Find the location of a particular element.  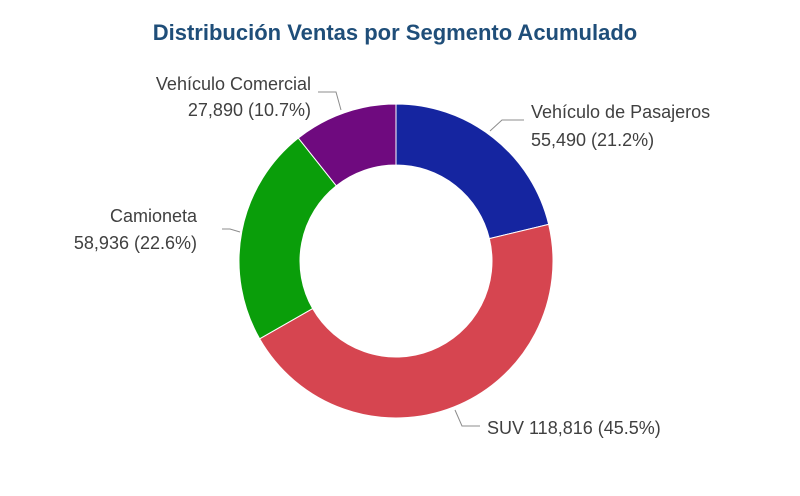

slice-vehiculo-comercial is located at coordinates (347, 145).